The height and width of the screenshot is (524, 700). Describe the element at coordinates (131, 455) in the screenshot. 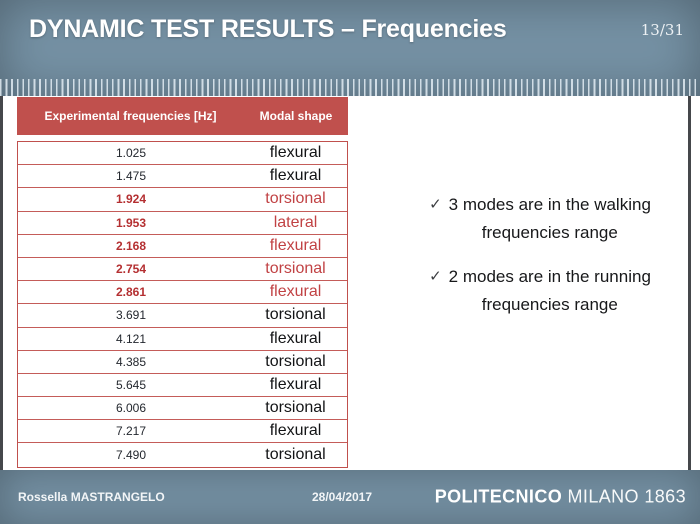

I see `frequency-cell: 7.490` at that location.